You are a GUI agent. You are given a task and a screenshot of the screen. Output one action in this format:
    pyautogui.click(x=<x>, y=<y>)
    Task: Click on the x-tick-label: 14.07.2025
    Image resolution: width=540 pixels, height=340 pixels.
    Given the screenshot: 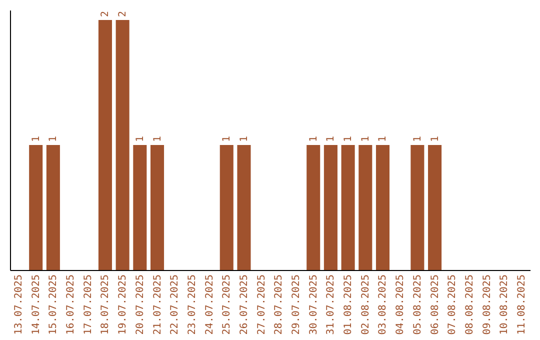 What is the action you would take?
    pyautogui.click(x=36, y=304)
    